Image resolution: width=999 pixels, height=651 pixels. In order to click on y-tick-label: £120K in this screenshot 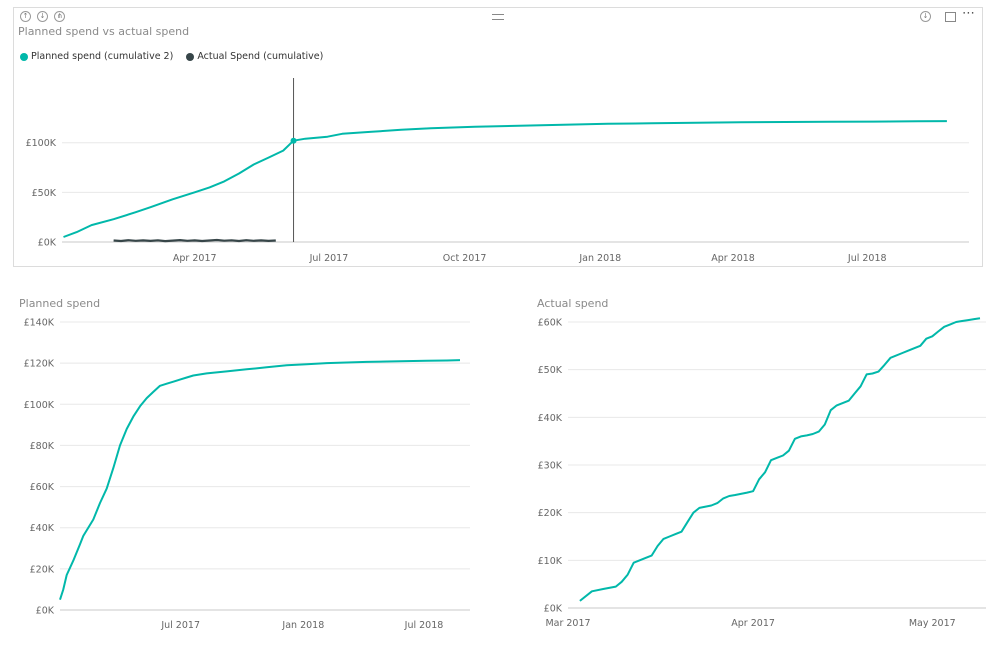, I will do `click(39, 364)`.